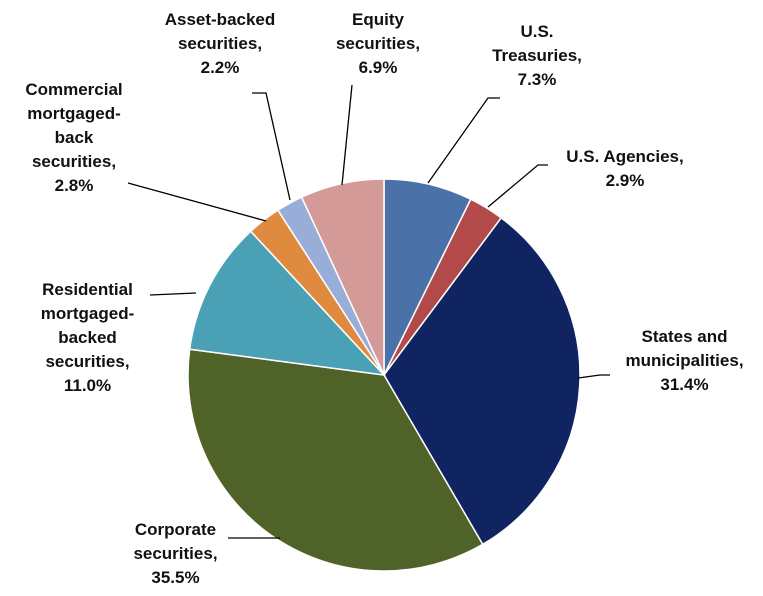 Image resolution: width=763 pixels, height=596 pixels. I want to click on category-label: Residential mortgaged-backed securities,, so click(87, 325).